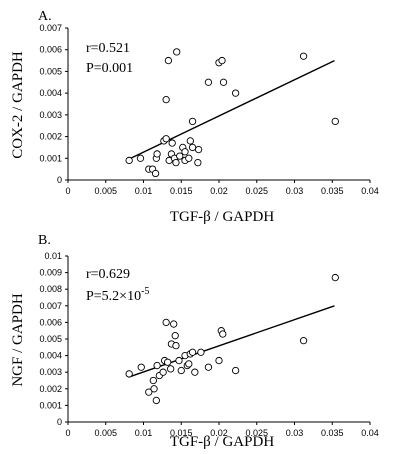  Describe the element at coordinates (108, 274) in the screenshot. I see `correlation-r: r=0.629` at that location.